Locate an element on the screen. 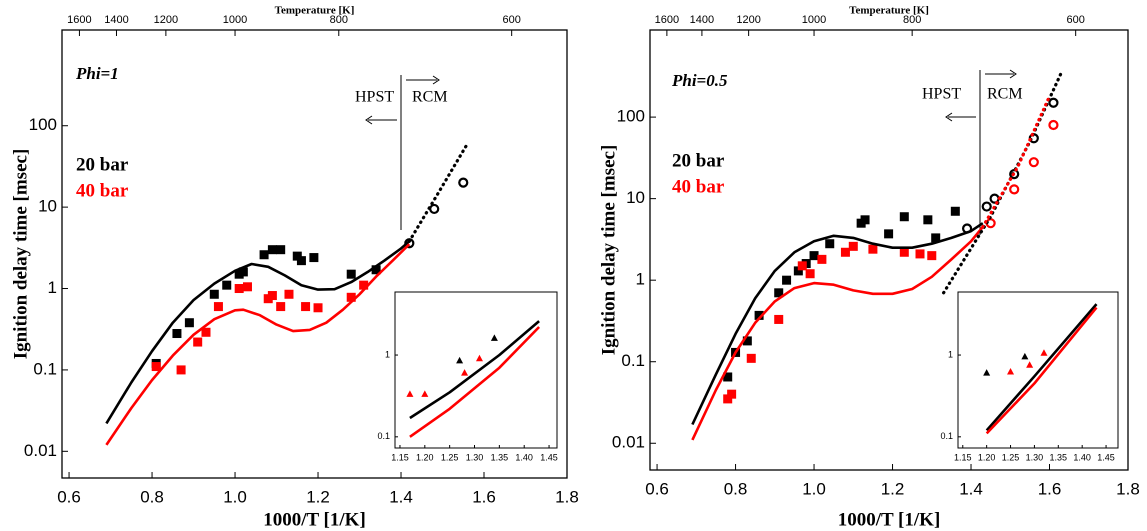 The image size is (1147, 531). x-tick-label: 1.6 is located at coordinates (1050, 488).